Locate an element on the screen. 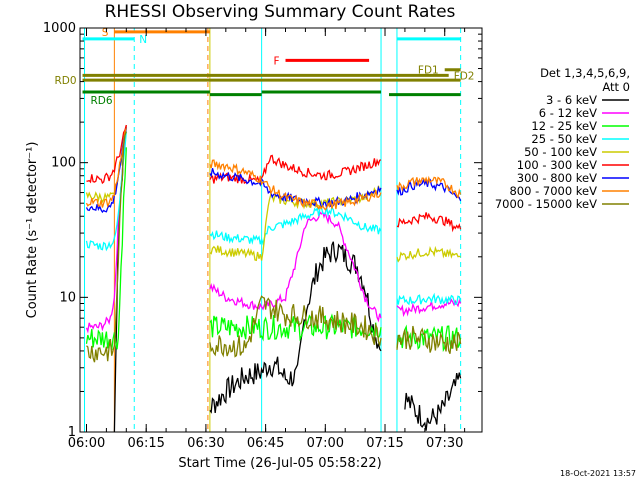  legend-label-5: 50 - 100 keV is located at coordinates (560, 152).